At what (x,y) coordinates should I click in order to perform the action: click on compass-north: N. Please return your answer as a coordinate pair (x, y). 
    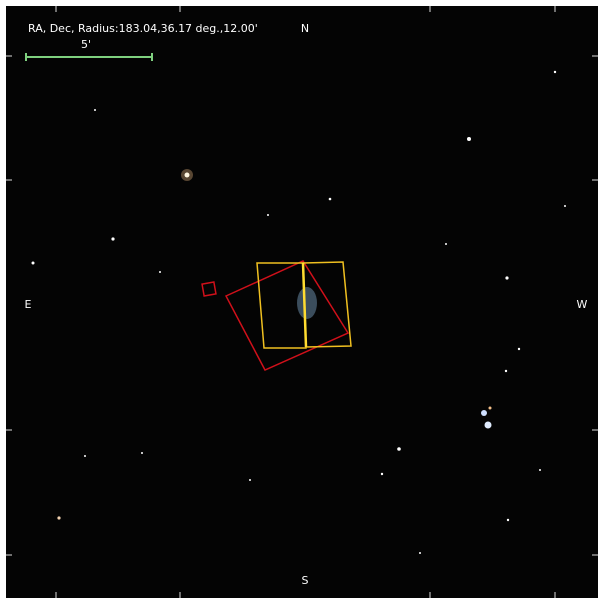
    Looking at the image, I should click on (305, 28).